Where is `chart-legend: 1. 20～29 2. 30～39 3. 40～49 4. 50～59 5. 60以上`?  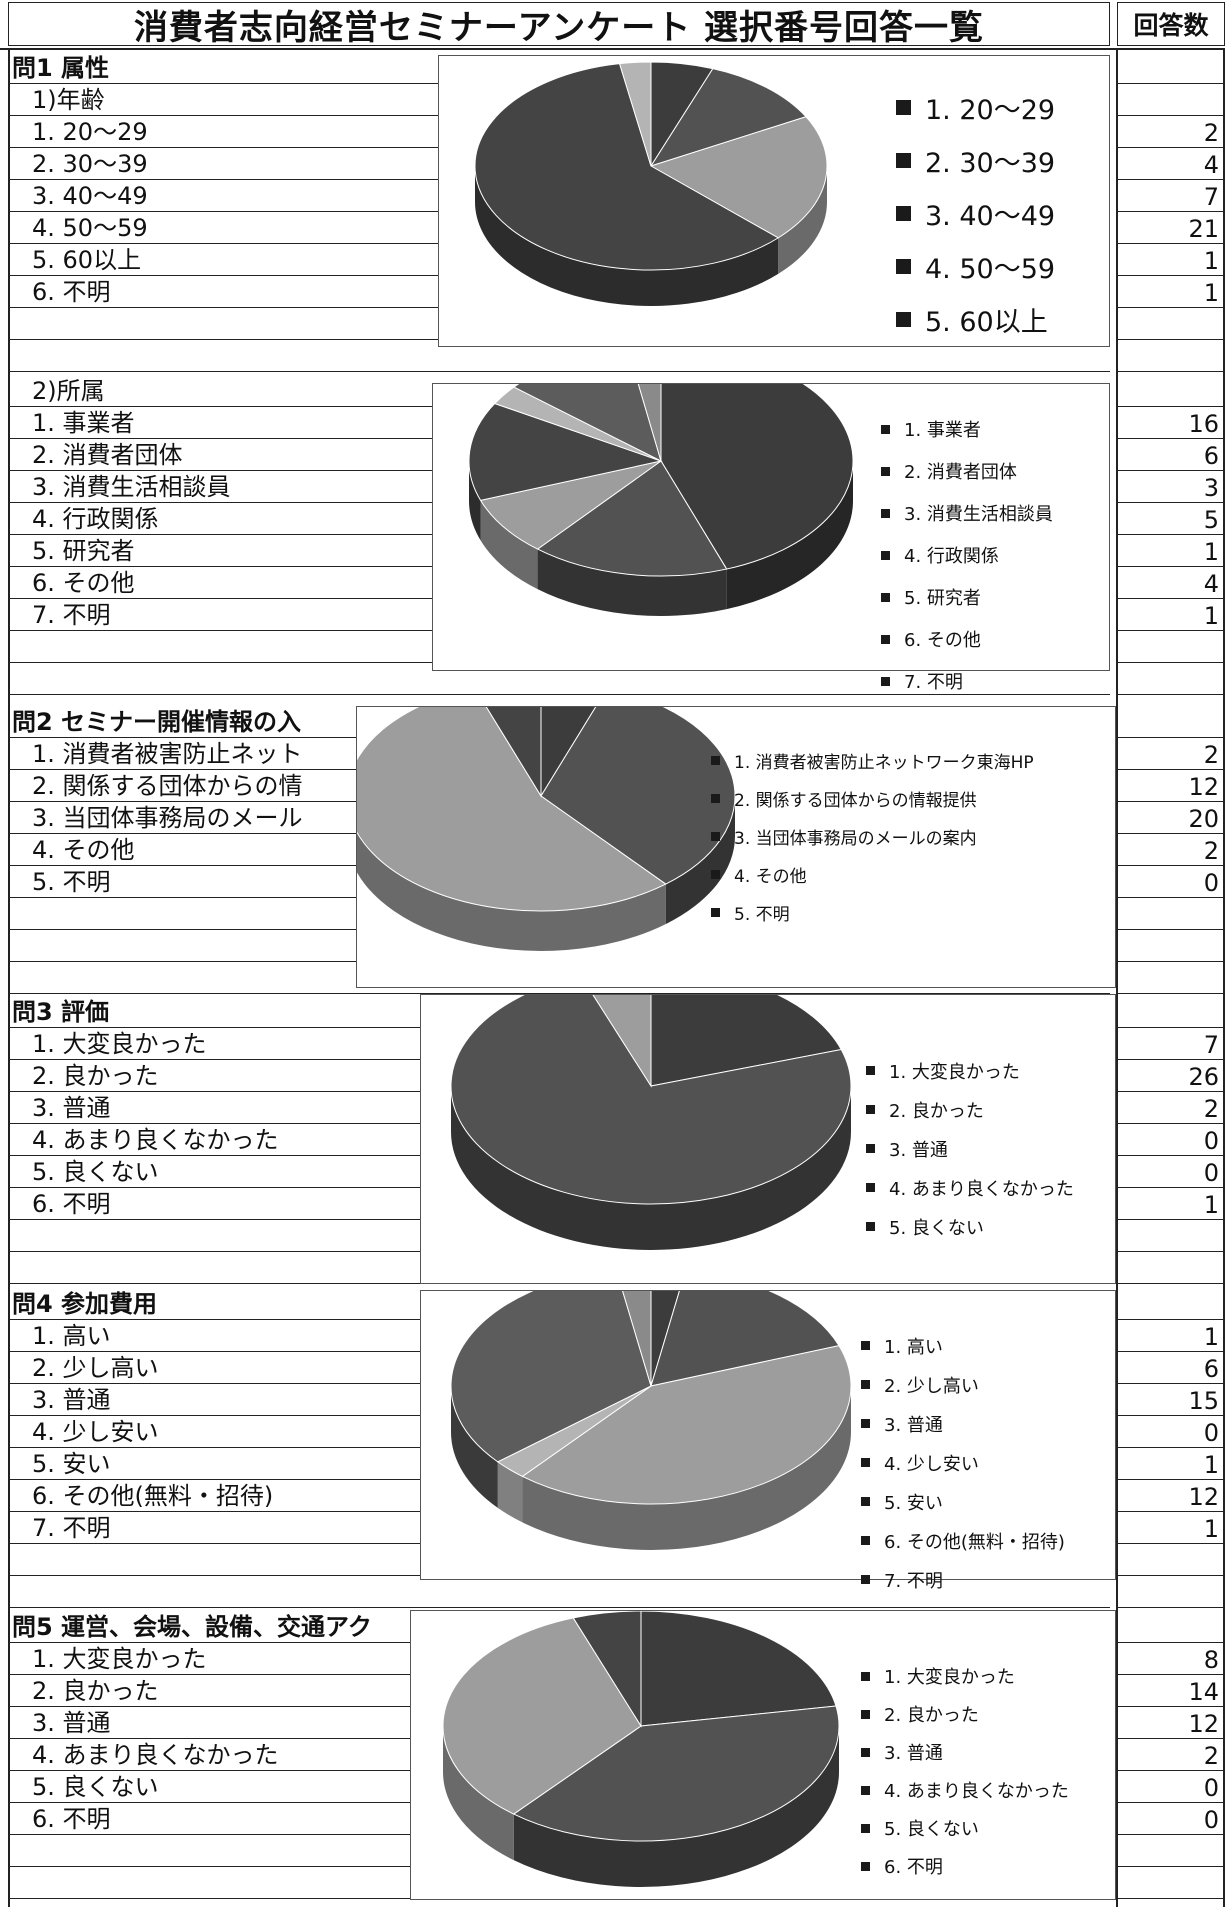 chart-legend: 1. 20～29 2. 30～39 3. 40～49 4. 50～59 5. 60以上 is located at coordinates (975, 213).